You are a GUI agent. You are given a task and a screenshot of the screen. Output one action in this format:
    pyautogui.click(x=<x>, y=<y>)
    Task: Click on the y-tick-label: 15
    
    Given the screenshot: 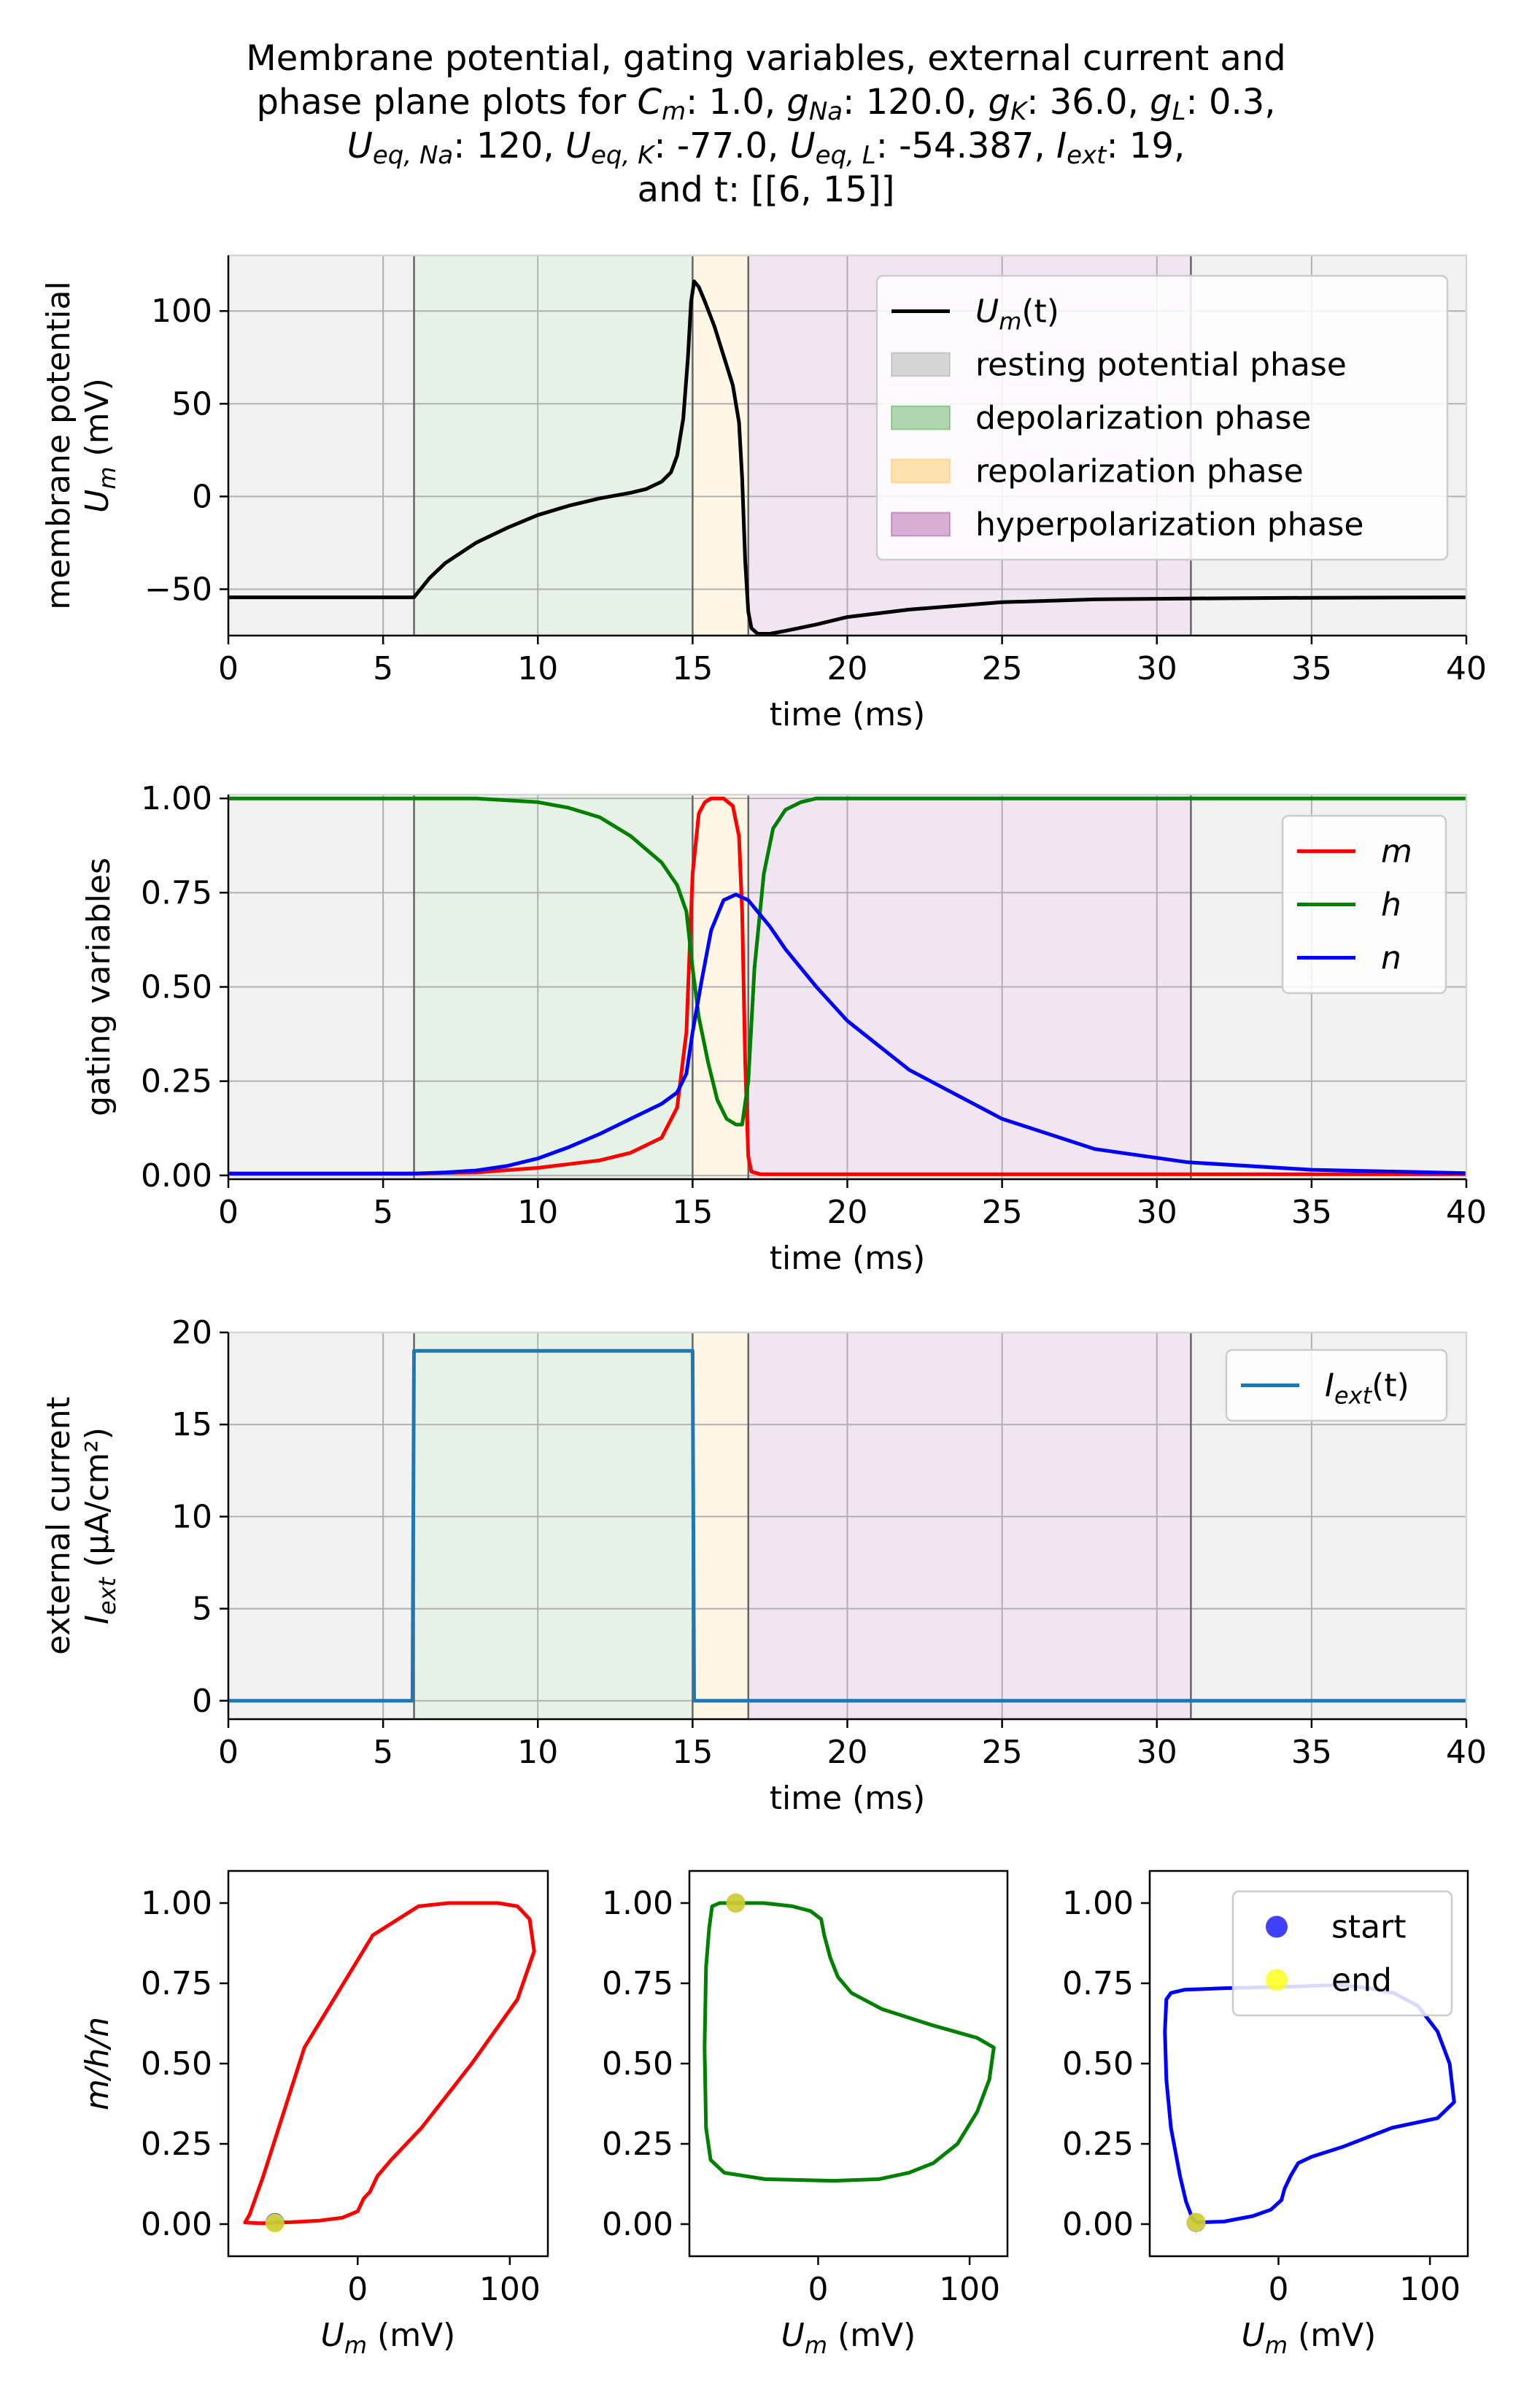 What is the action you would take?
    pyautogui.click(x=191, y=1424)
    